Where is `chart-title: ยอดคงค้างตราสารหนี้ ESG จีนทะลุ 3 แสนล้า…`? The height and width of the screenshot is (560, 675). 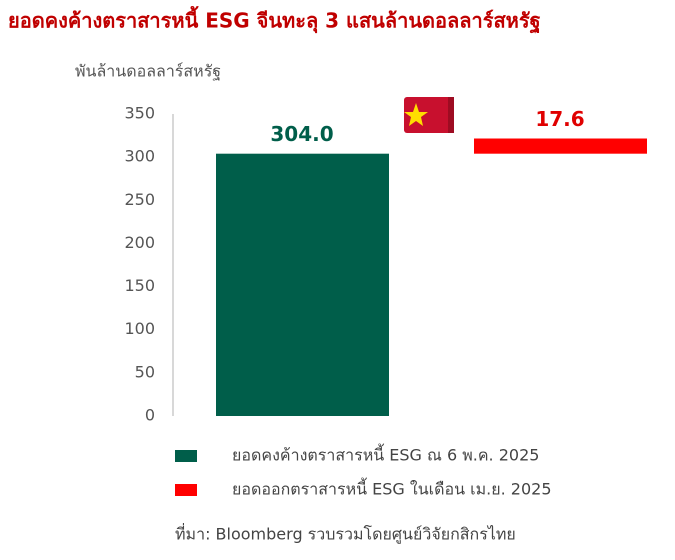 chart-title: ยอดคงค้างตราสารหนี้ ESG จีนทะลุ 3 แสนล้า… is located at coordinates (274, 20).